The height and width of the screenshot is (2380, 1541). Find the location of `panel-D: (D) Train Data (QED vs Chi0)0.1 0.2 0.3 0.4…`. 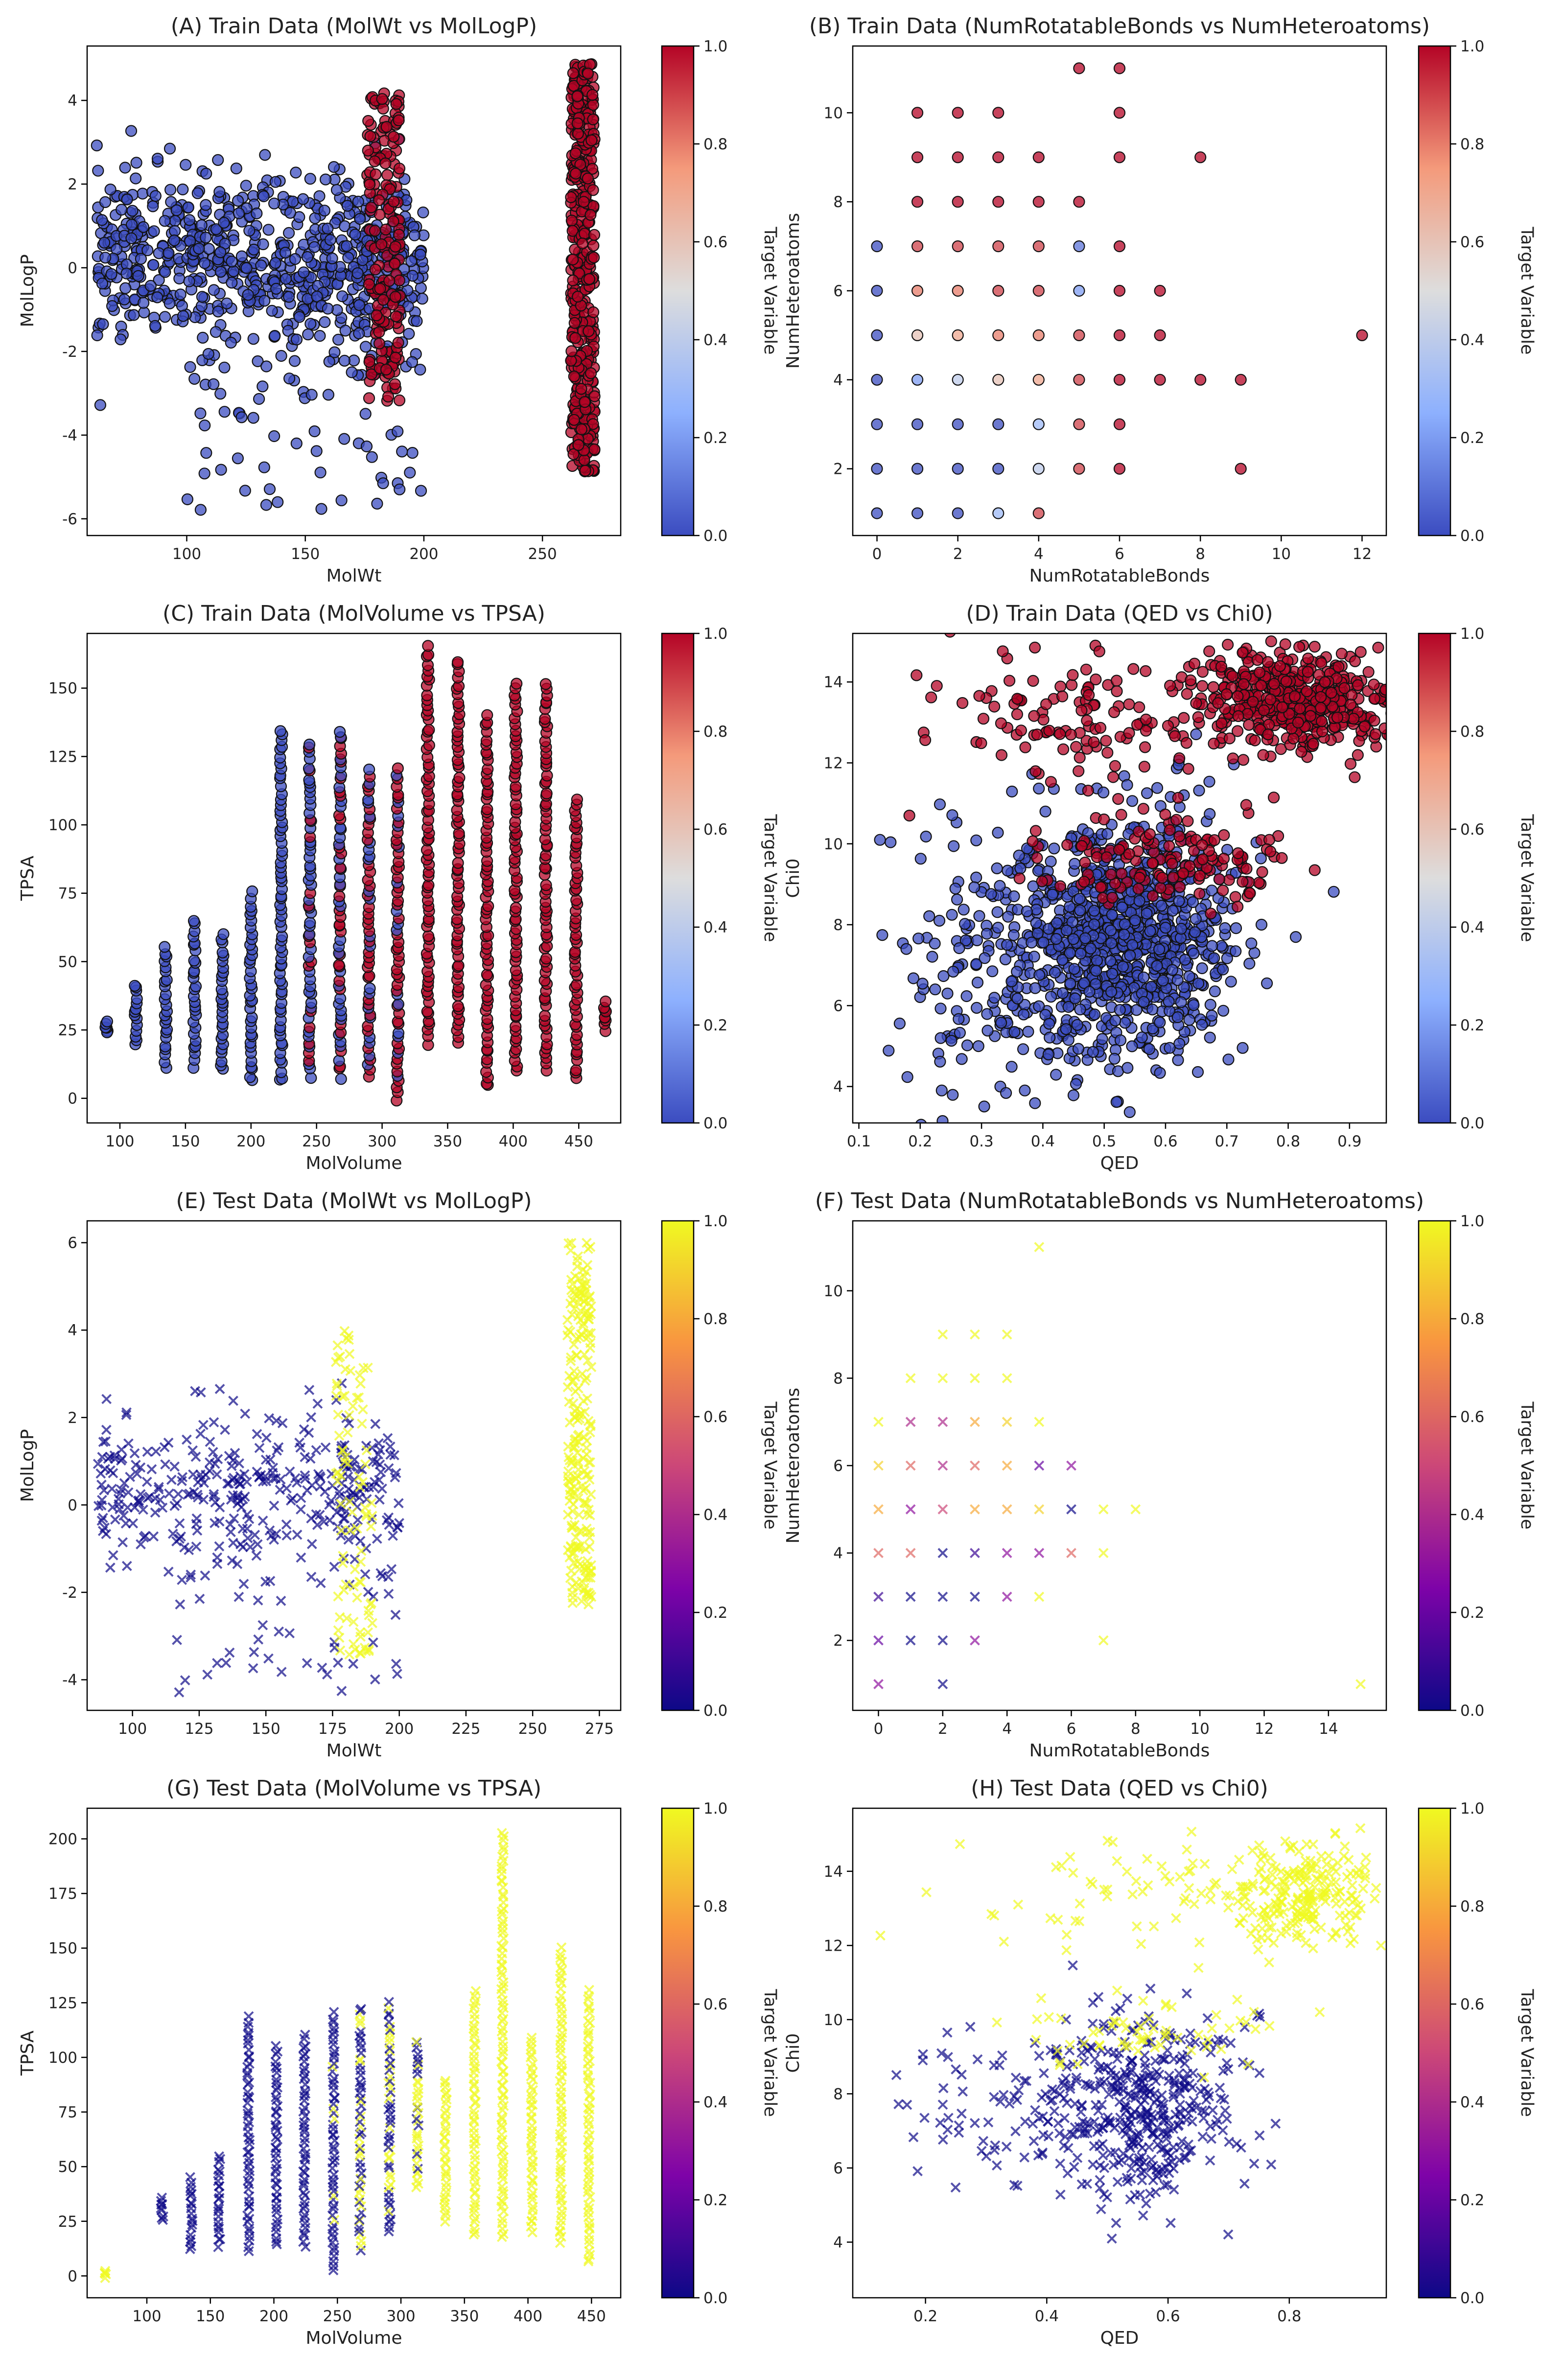

panel-D: (D) Train Data (QED vs Chi0)0.1 0.2 0.3 0.4… is located at coordinates (1160, 887).